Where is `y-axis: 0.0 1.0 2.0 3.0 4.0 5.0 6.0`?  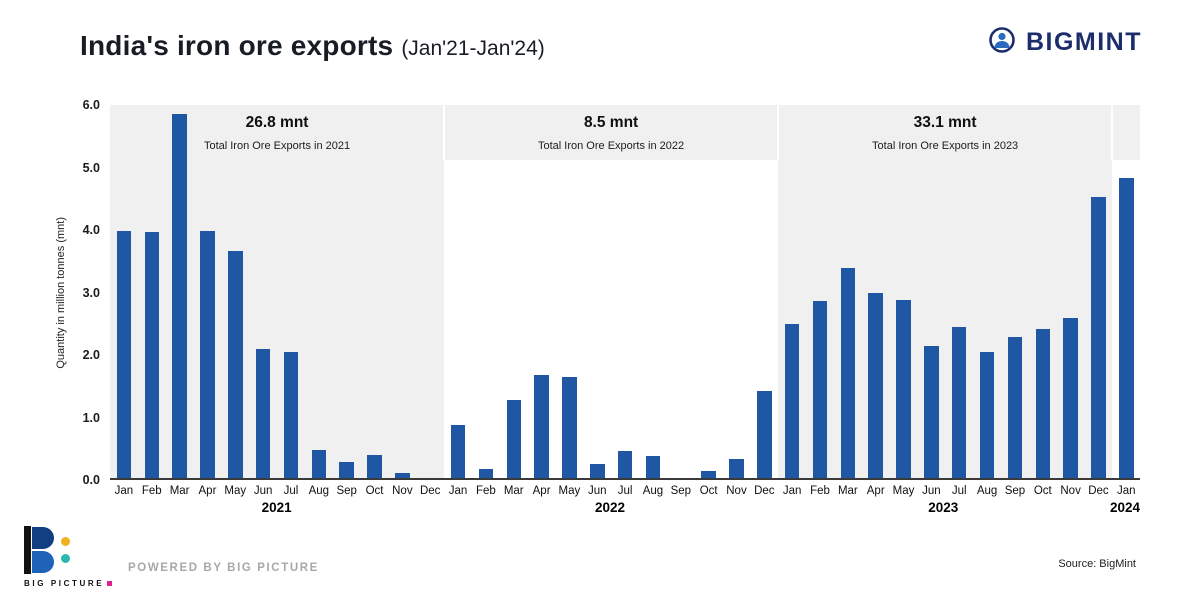 y-axis: 0.0 1.0 2.0 3.0 4.0 5.0 6.0 is located at coordinates (89, 292).